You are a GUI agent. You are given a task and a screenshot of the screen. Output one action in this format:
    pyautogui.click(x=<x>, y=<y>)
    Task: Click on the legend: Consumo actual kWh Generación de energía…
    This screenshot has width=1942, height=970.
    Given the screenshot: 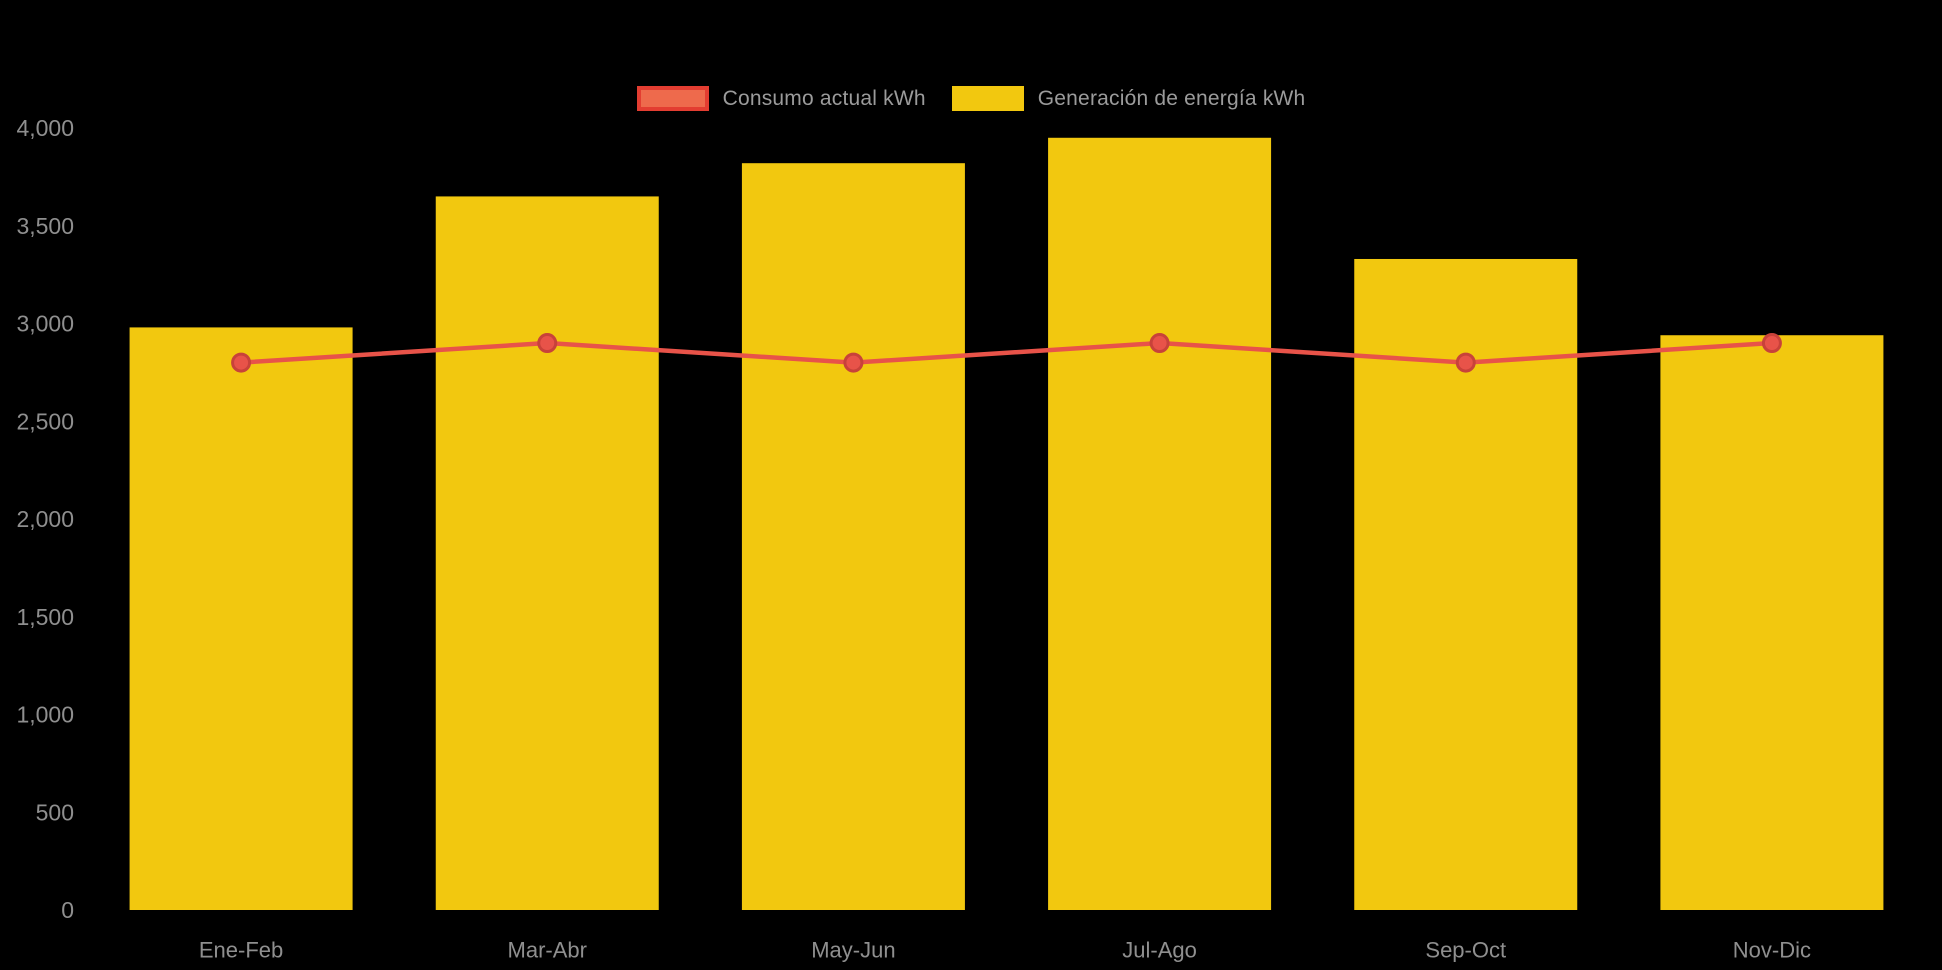 What is the action you would take?
    pyautogui.click(x=971, y=98)
    